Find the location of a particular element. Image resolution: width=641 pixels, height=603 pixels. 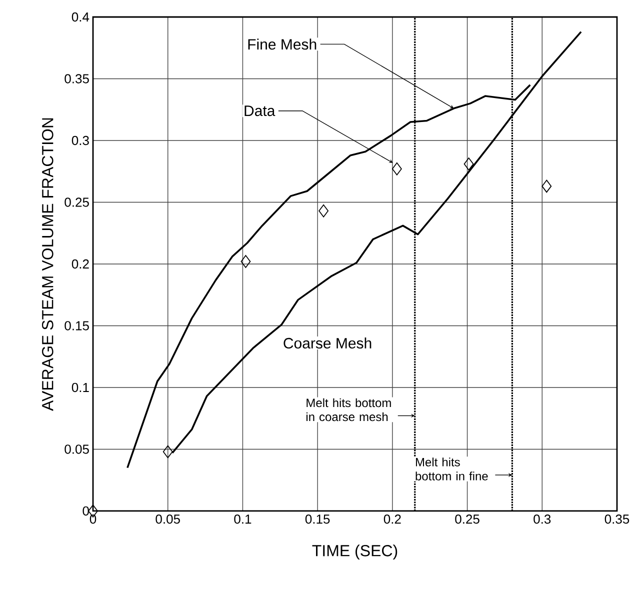

x-tick-label: 0.2 is located at coordinates (392, 519).